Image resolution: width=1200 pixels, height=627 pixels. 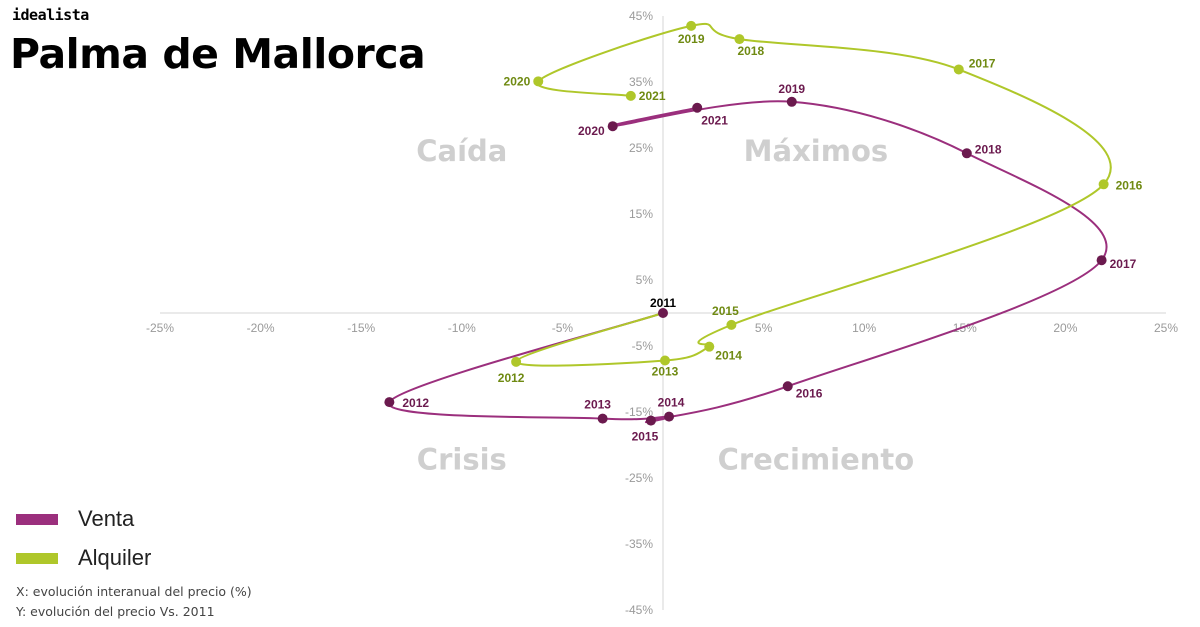 What do you see at coordinates (641, 16) in the screenshot?
I see `y-tick-label-45: 45%` at bounding box center [641, 16].